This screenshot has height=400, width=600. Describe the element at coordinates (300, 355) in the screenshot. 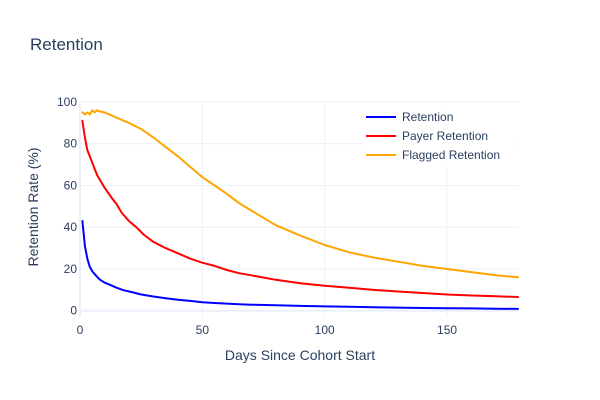

I see `x-axis-title: Days Since Cohort Start` at that location.